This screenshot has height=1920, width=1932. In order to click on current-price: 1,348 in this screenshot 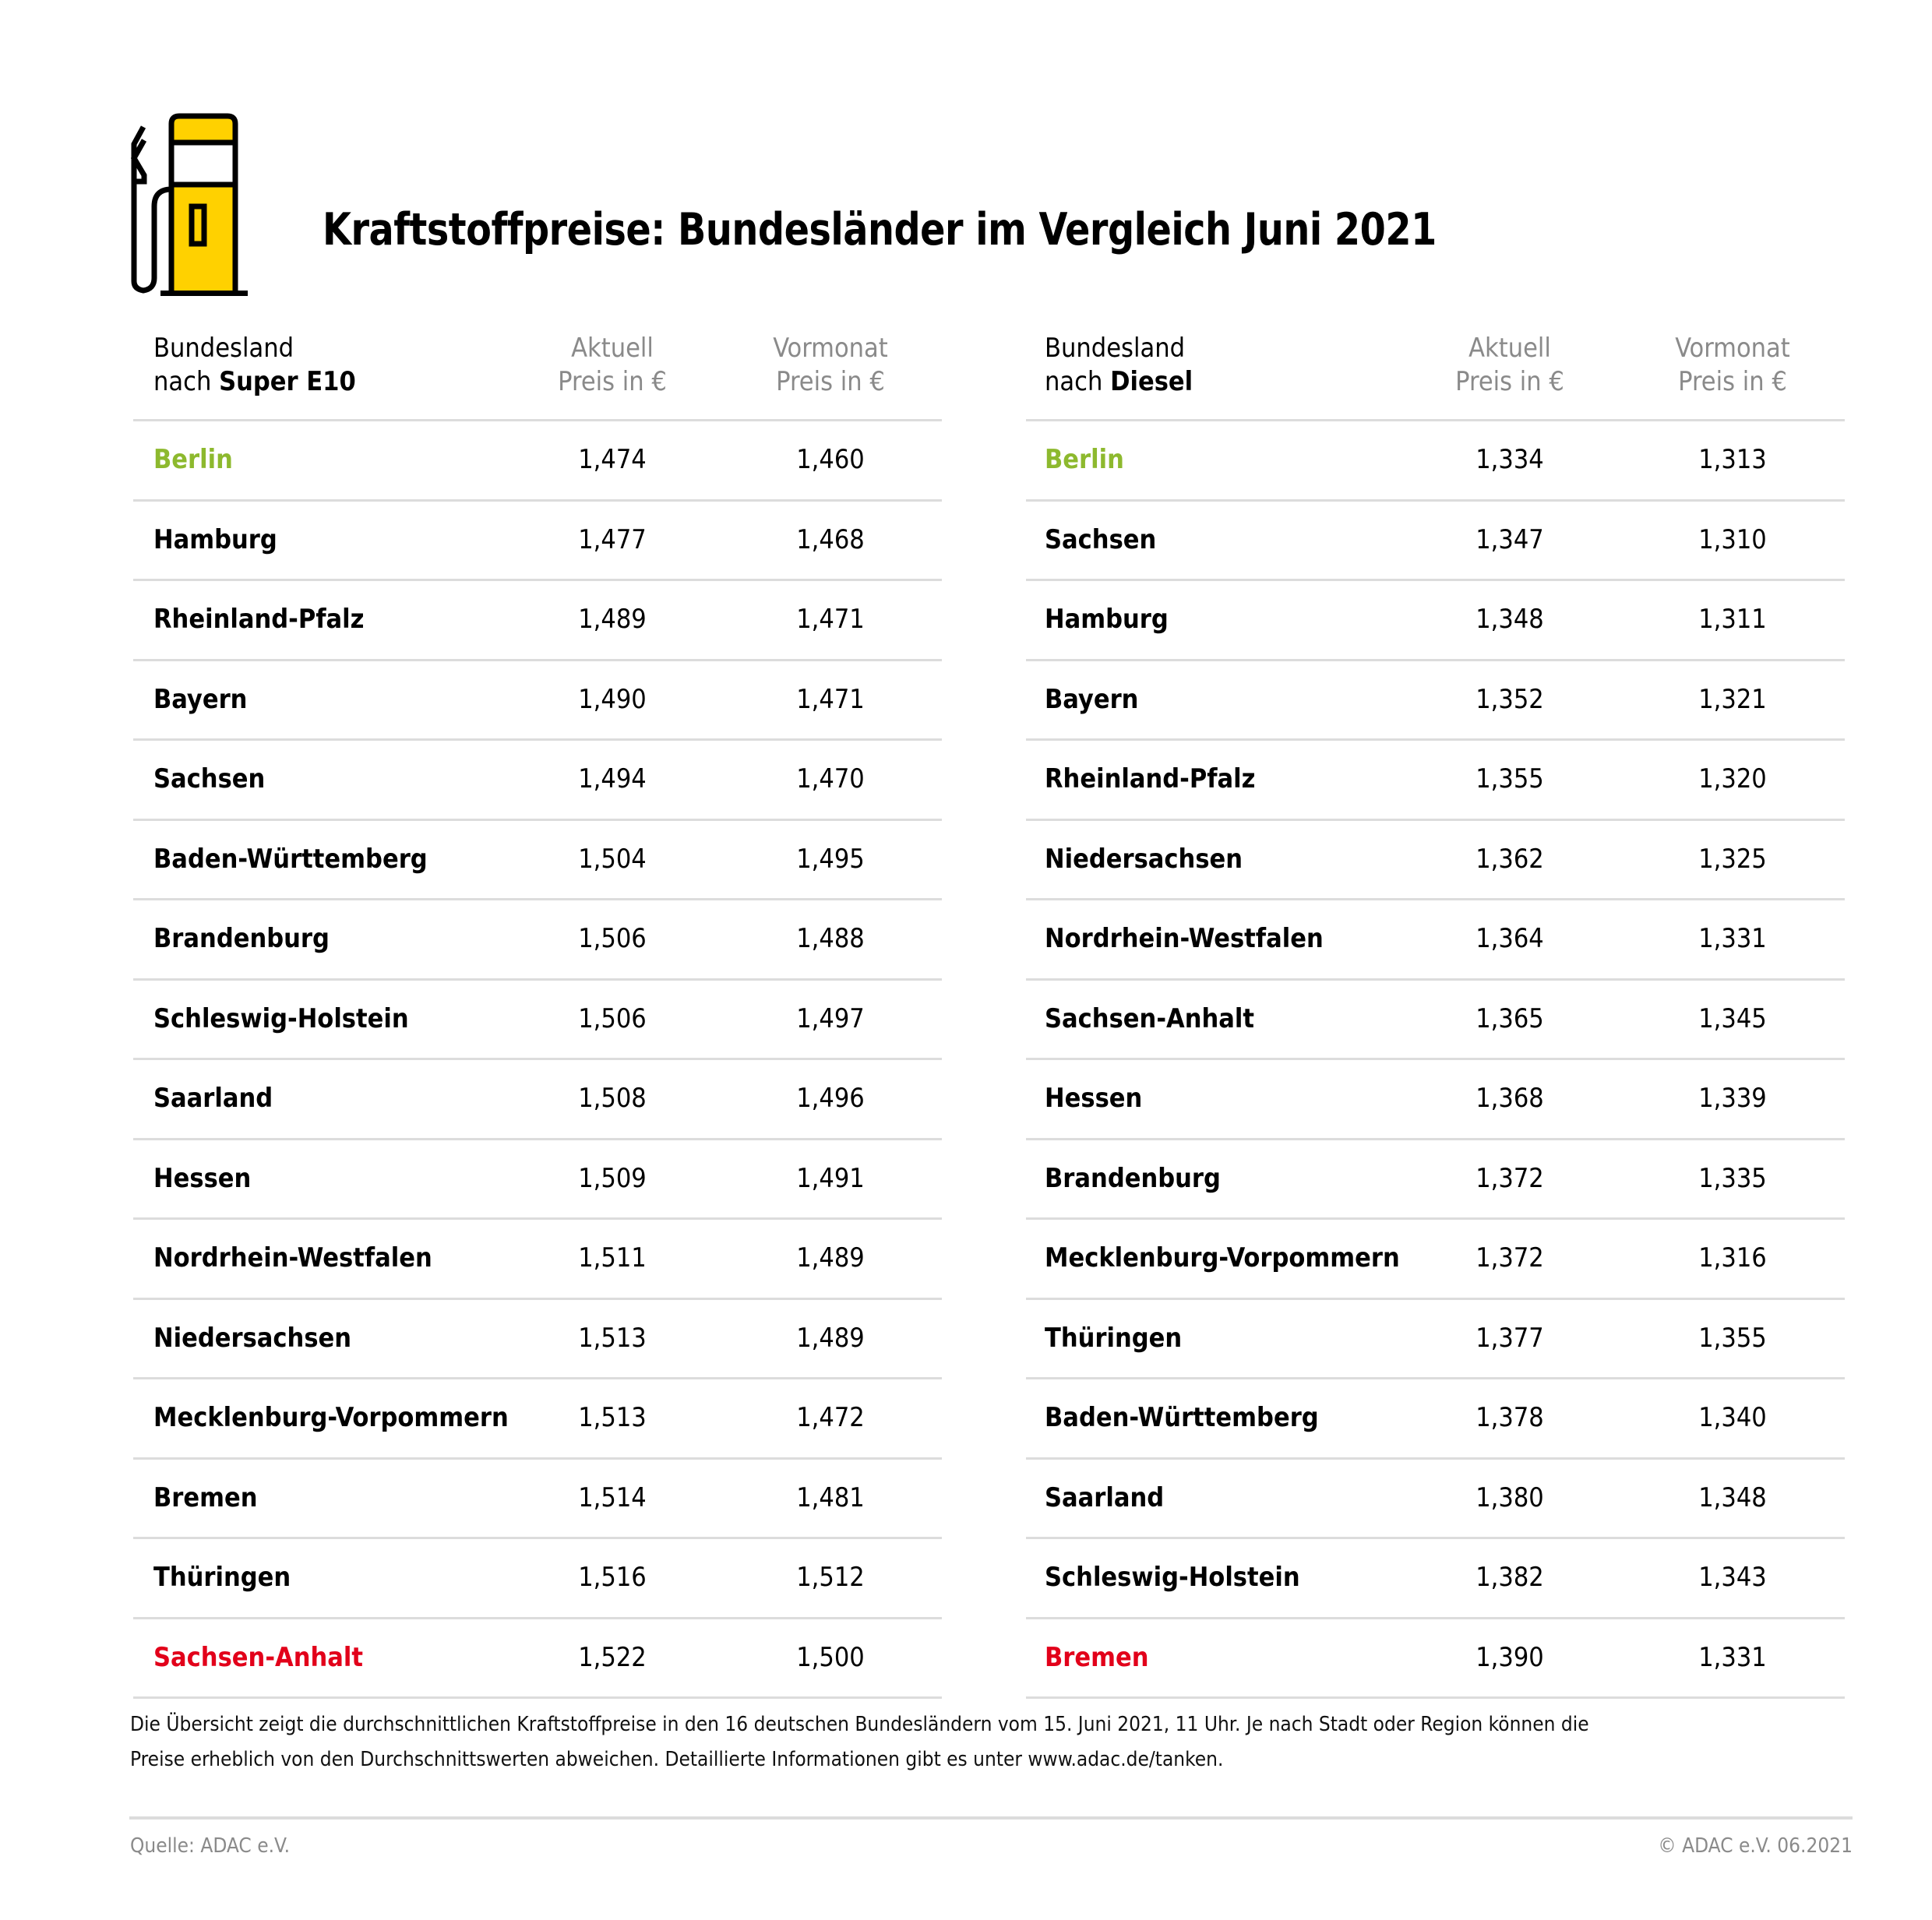, I will do `click(1510, 619)`.